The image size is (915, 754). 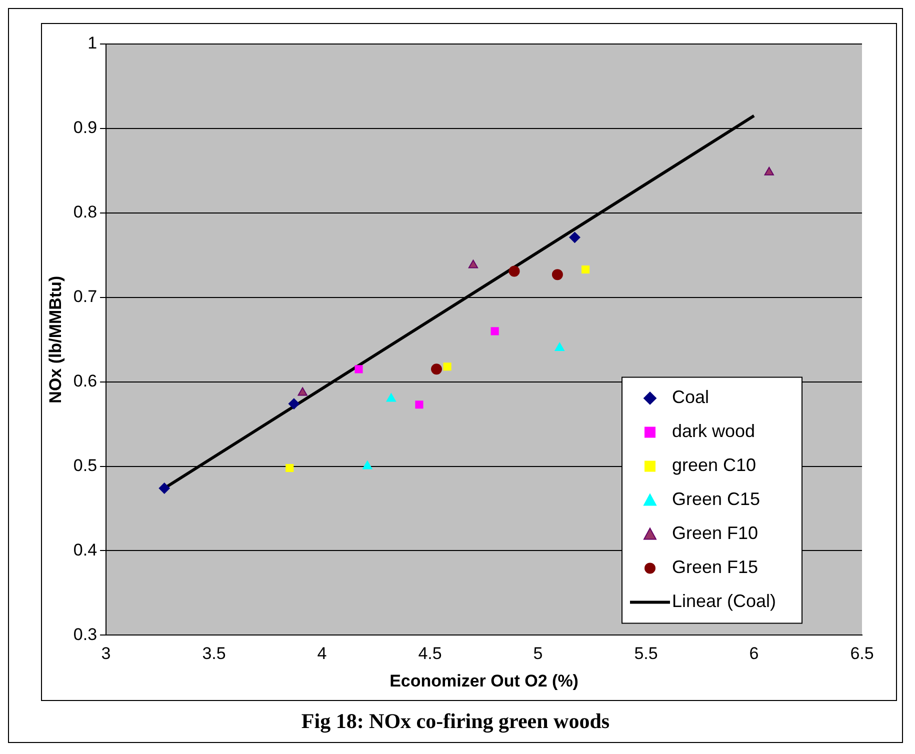 I want to click on x-tick-label: 5, so click(x=538, y=654).